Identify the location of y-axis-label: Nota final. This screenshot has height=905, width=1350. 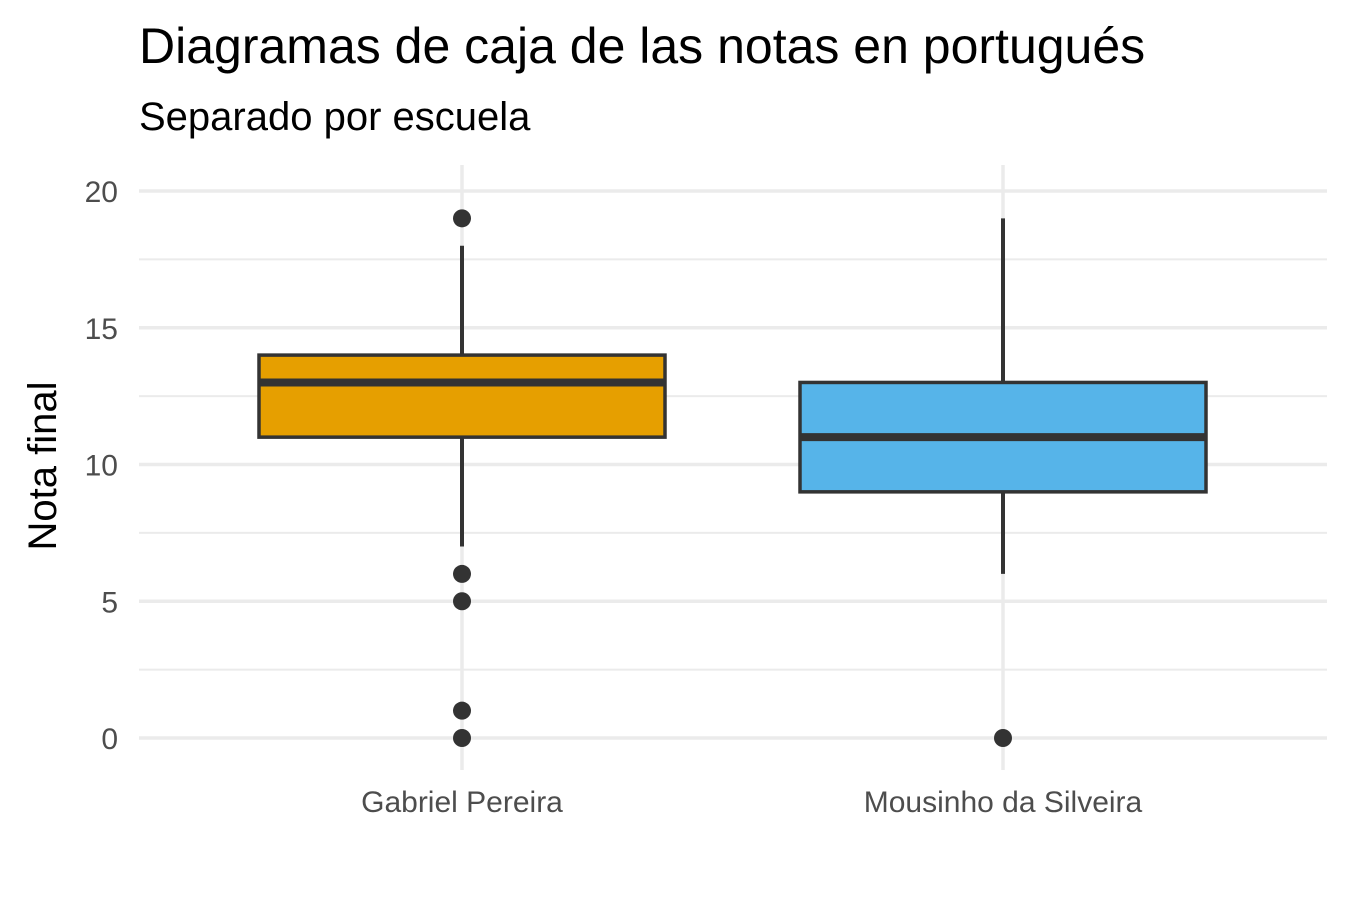
(43, 466).